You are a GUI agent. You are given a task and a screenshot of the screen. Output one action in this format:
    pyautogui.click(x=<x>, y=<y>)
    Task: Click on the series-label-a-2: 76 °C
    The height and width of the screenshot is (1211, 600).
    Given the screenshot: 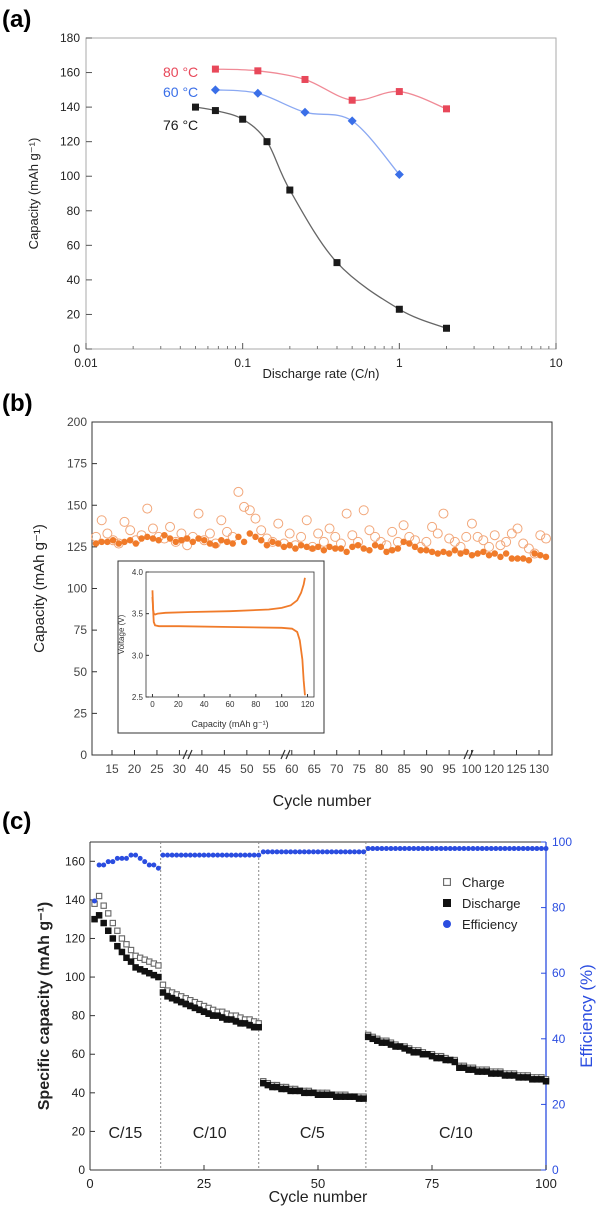 What is the action you would take?
    pyautogui.click(x=180, y=125)
    